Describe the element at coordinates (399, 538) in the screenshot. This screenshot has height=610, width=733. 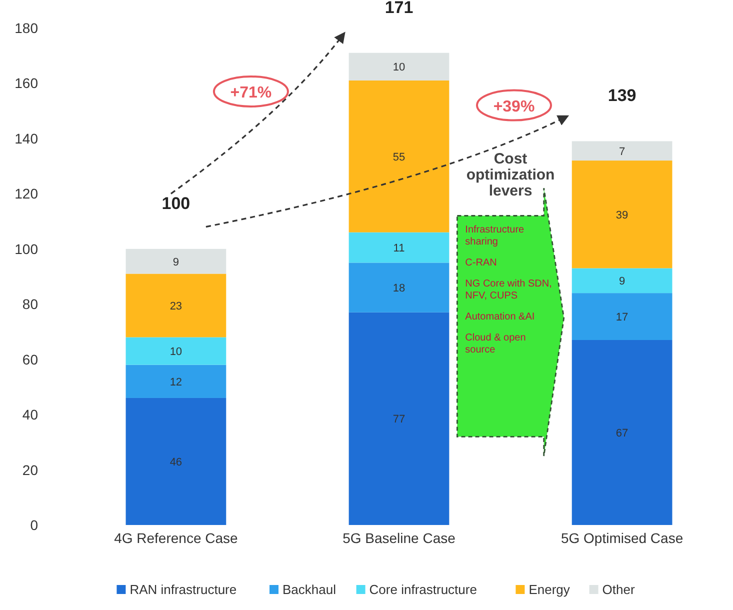
I see `x-tick-label: 5G Baseline Case` at that location.